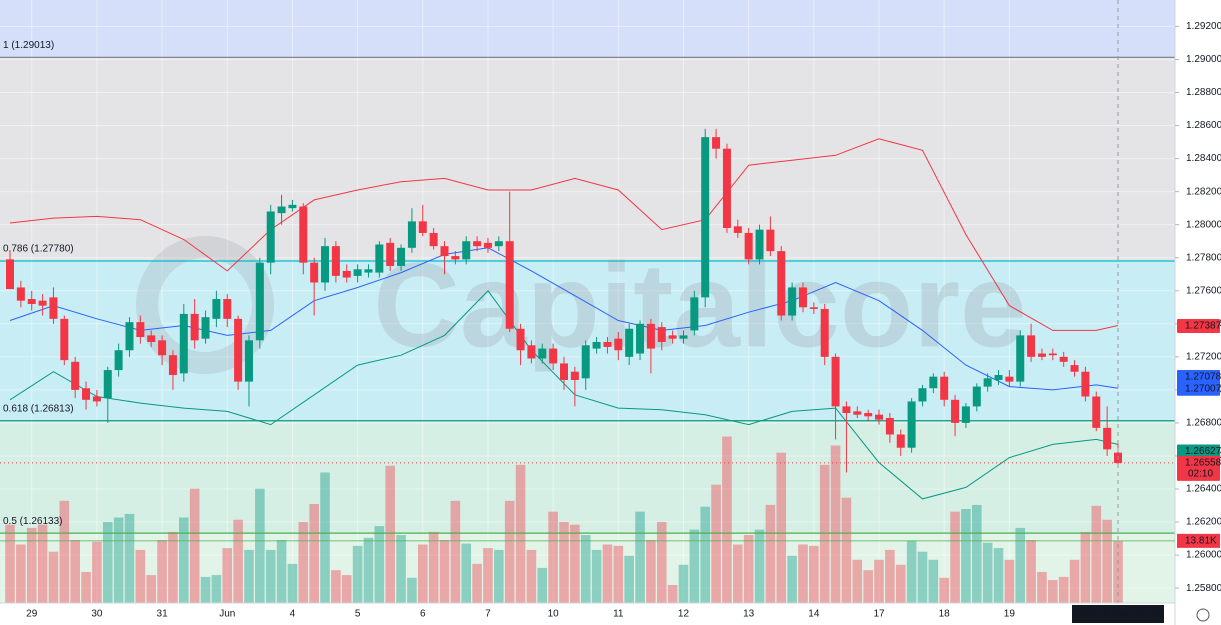 The height and width of the screenshot is (625, 1221). Describe the element at coordinates (1203, 588) in the screenshot. I see `y-tick-label: 1.25800` at that location.